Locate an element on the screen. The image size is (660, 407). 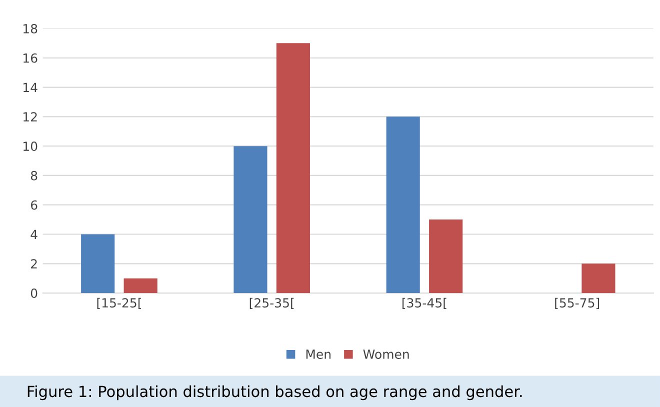
y-tick-label: 6 is located at coordinates (34, 205).